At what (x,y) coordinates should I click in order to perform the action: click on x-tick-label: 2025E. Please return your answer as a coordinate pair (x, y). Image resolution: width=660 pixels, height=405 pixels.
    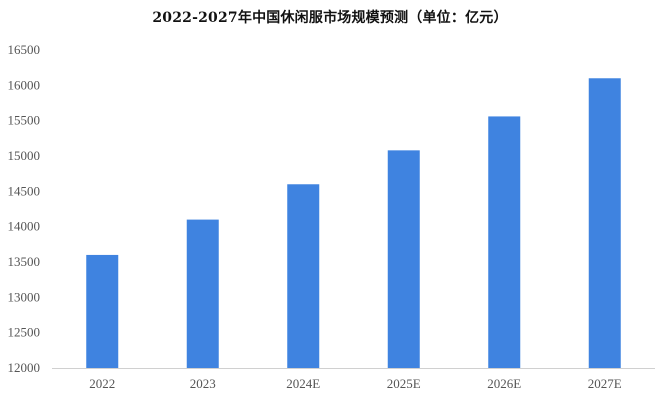
    Looking at the image, I should click on (404, 383).